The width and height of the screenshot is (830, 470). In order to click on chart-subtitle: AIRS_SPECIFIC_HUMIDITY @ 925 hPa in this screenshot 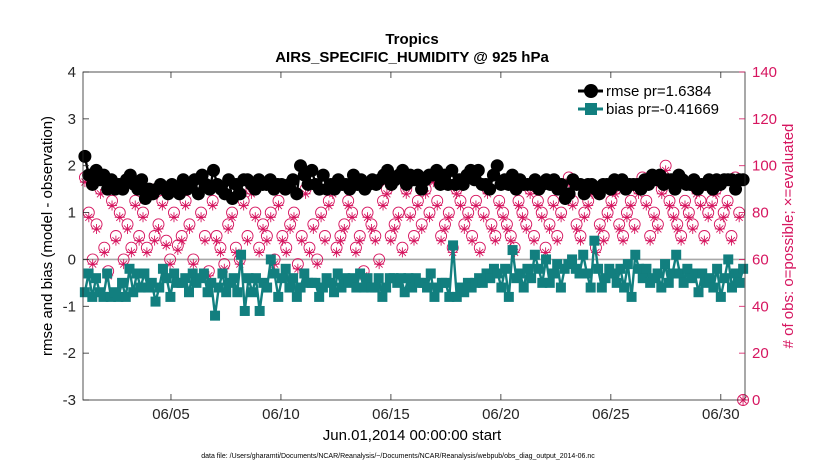, I will do `click(412, 57)`.